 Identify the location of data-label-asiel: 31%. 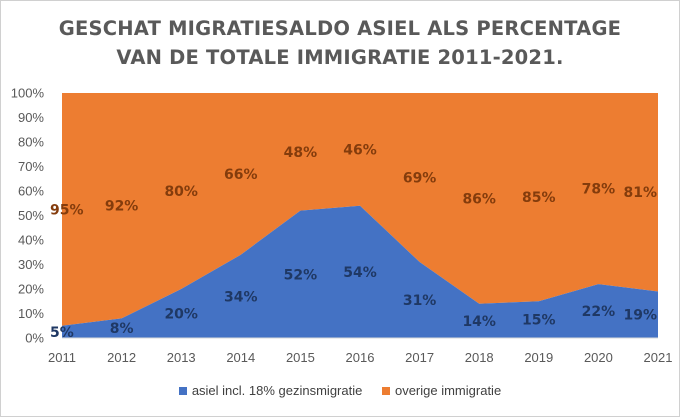
(420, 301).